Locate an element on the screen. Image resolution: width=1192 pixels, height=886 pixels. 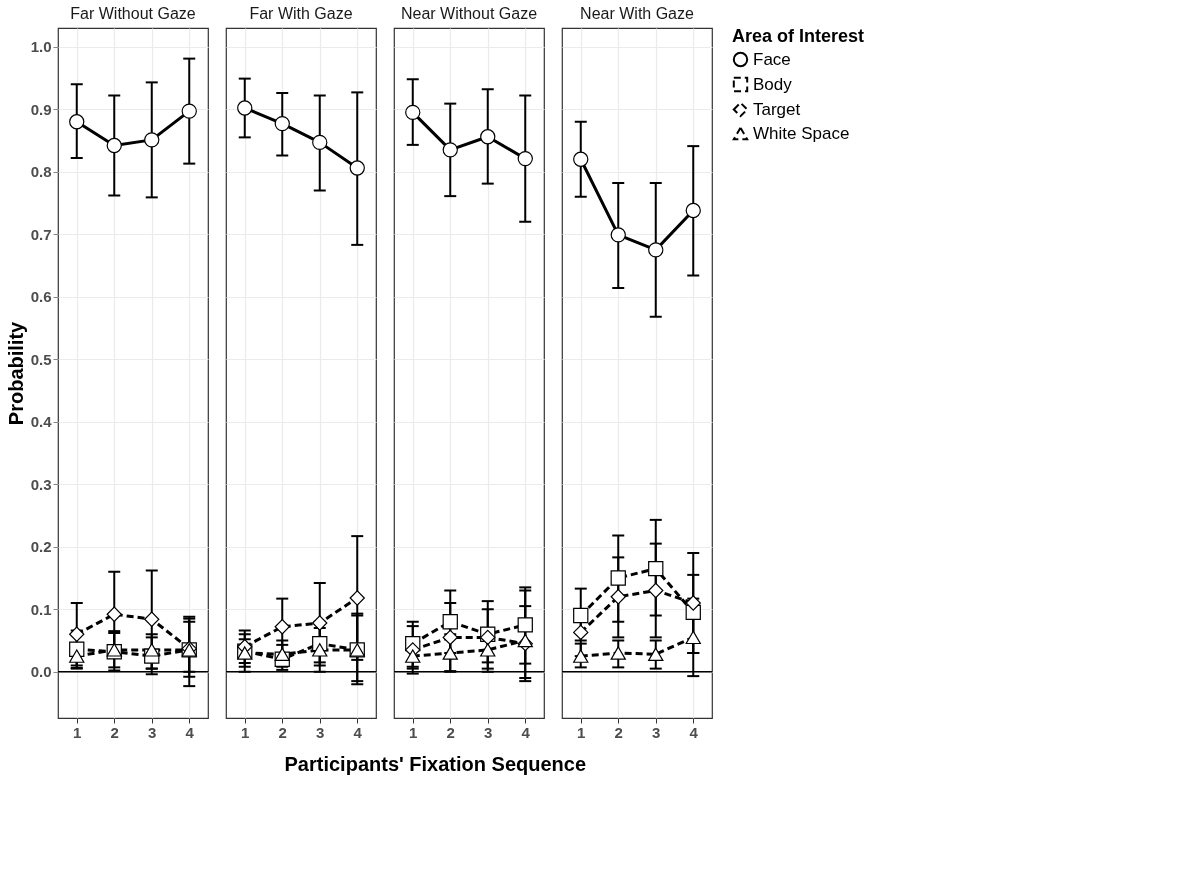
legend-label: White Space is located at coordinates (801, 133).